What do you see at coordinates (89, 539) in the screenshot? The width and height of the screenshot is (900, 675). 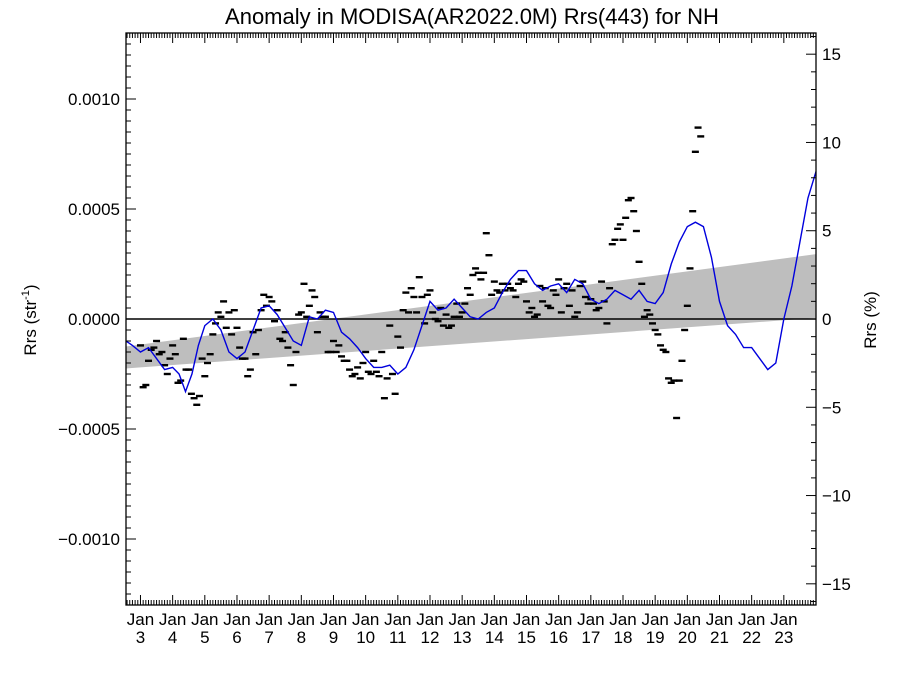 I see `left-tick-label: −0.0010` at bounding box center [89, 539].